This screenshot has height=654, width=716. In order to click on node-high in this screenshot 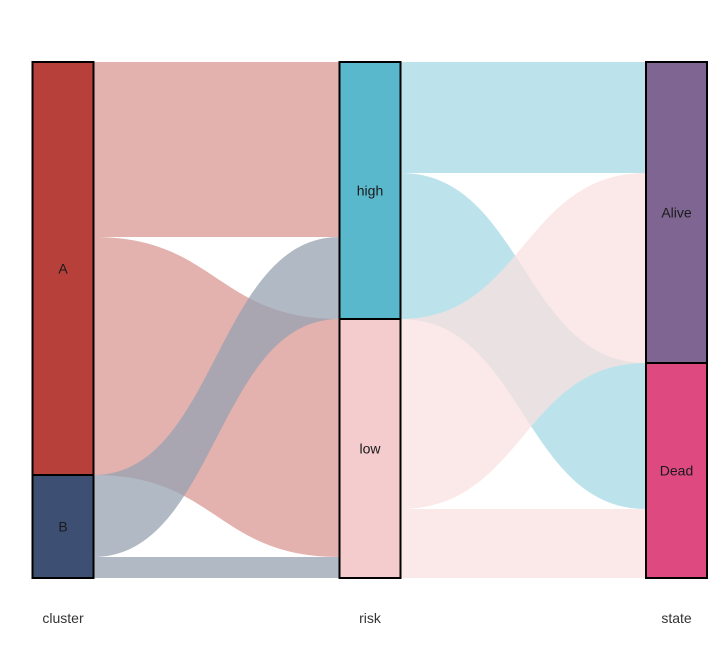, I will do `click(370, 190)`.